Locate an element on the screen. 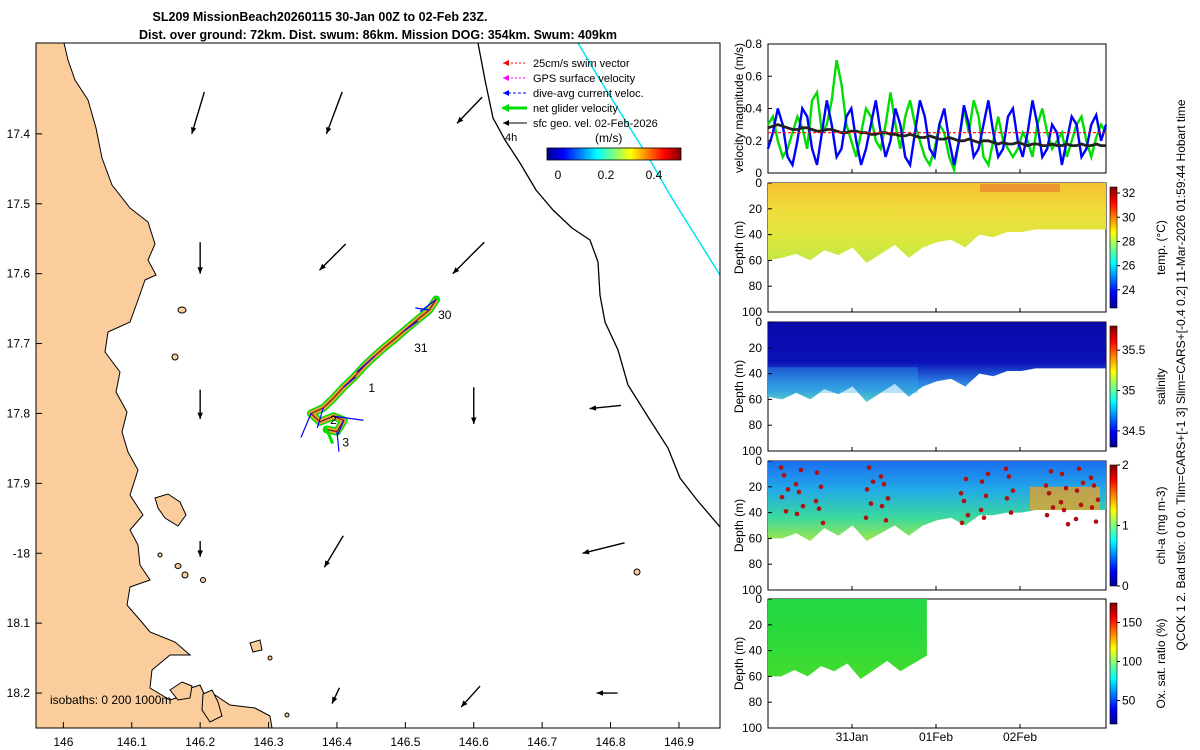 The image size is (1200, 750). cbar-tick-2: 0.4 is located at coordinates (654, 175).